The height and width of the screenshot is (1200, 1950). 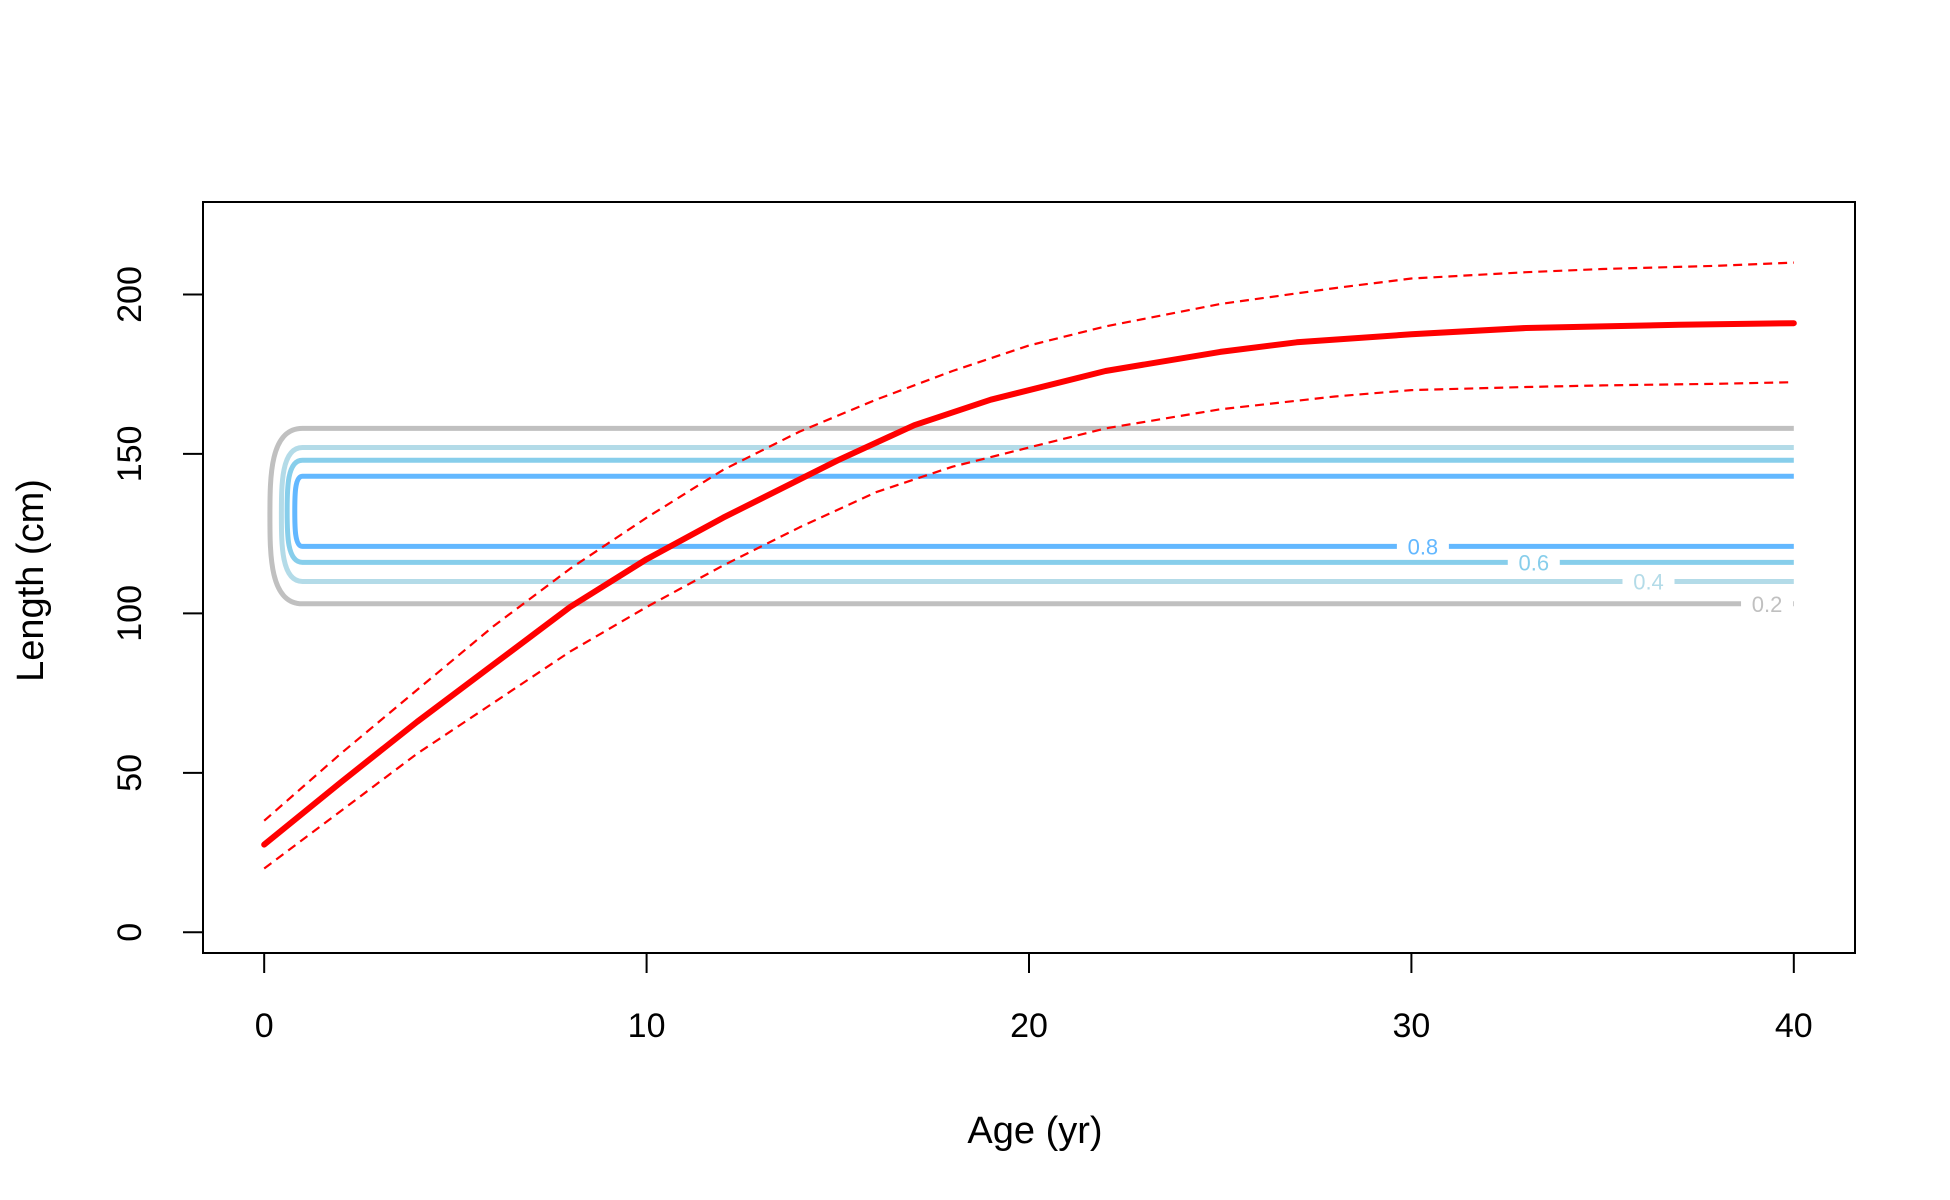 I want to click on x-tick-label: 10, so click(x=647, y=1026).